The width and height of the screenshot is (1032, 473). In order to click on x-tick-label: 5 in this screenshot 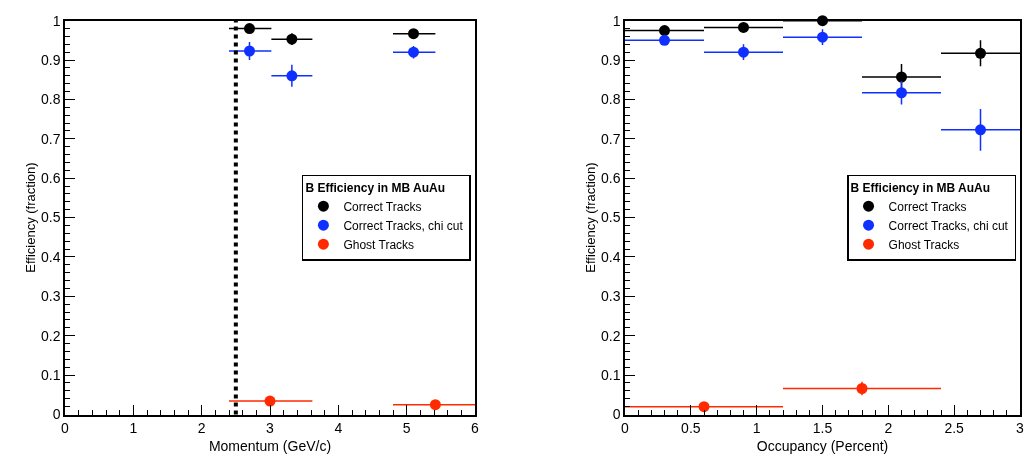, I will do `click(406, 428)`.